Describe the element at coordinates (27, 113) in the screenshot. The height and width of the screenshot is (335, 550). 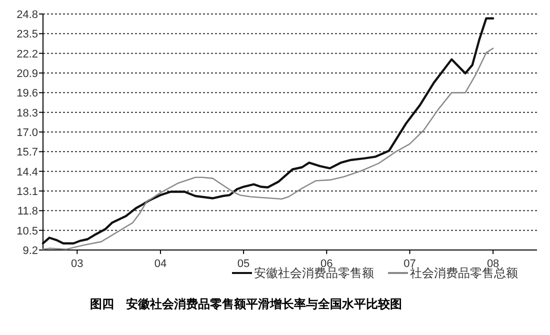
I see `y-tick-label: 18.3` at that location.